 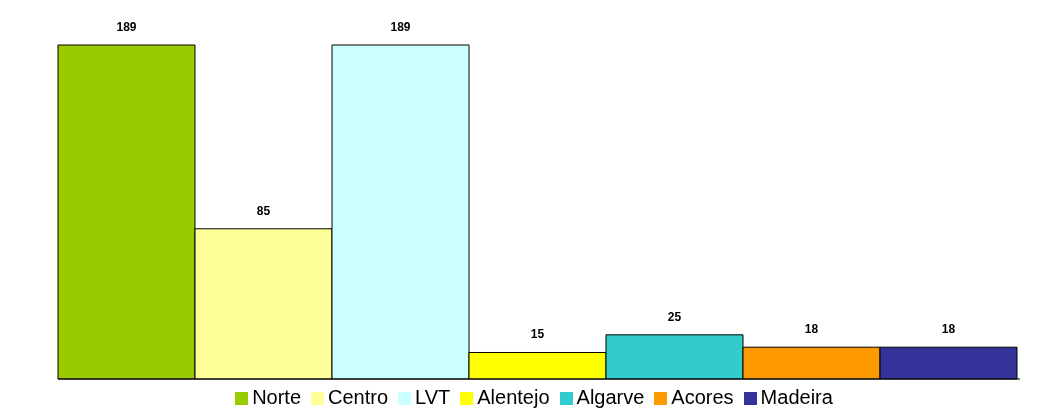 What do you see at coordinates (537, 334) in the screenshot?
I see `data-label: 15` at bounding box center [537, 334].